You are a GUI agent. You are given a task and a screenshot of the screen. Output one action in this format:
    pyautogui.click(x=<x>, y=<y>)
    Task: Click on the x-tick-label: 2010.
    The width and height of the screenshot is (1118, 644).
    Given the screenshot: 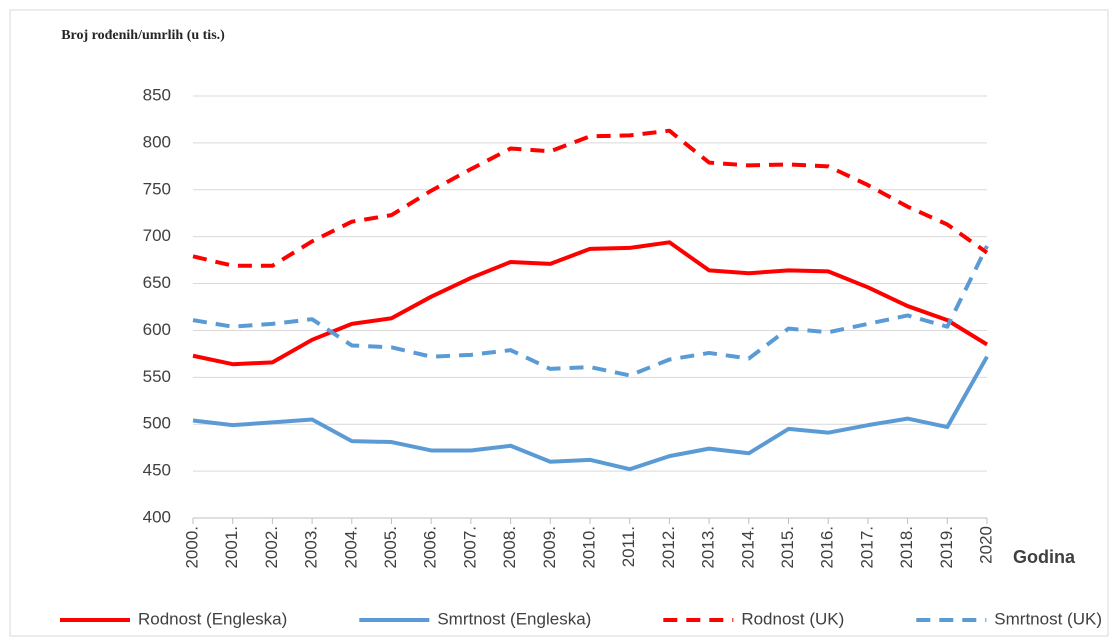 What is the action you would take?
    pyautogui.click(x=588, y=547)
    